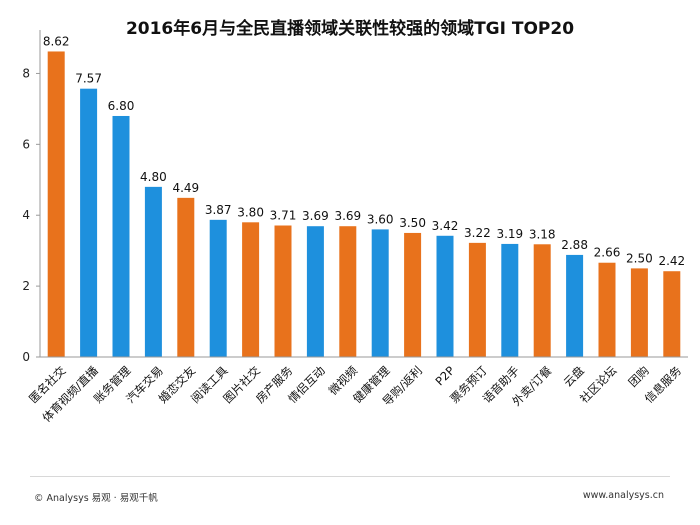 This screenshot has height=525, width=700. I want to click on y-tick-label: 2, so click(26, 286).